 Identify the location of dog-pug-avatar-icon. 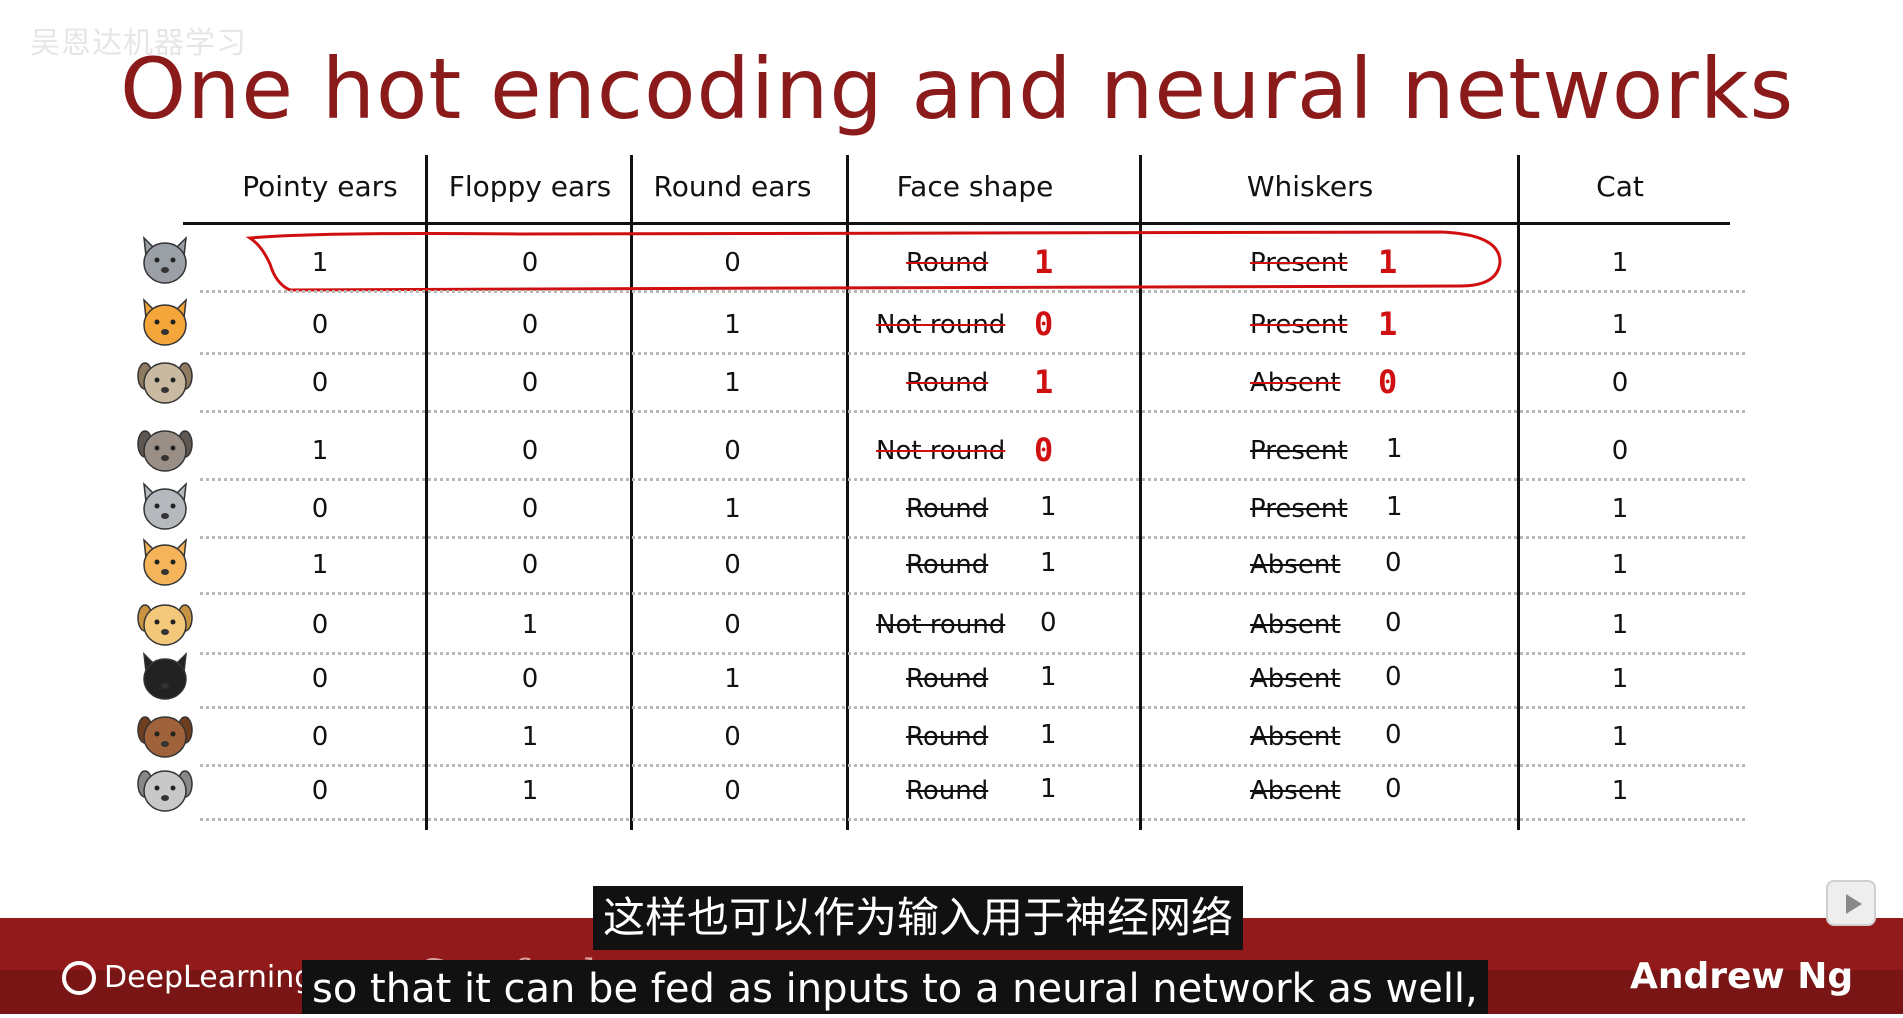
(165, 383).